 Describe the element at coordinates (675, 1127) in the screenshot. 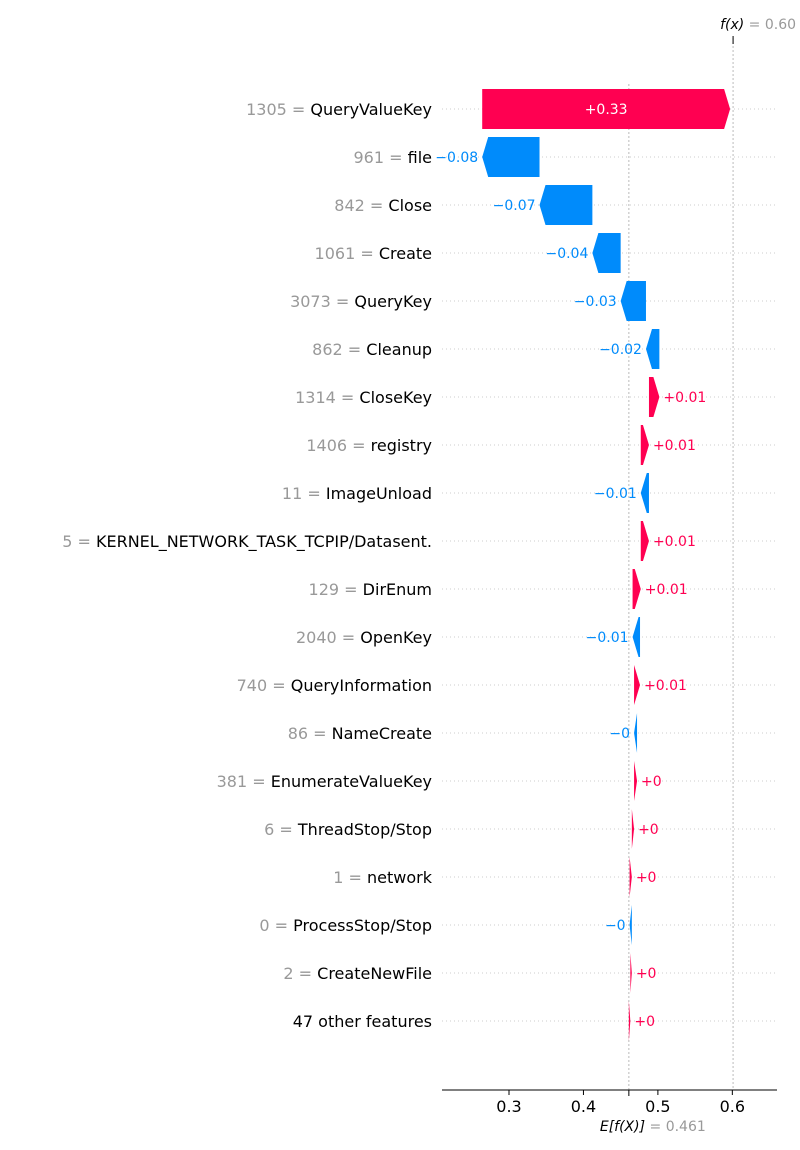

I see `efx-value: = 0.461` at that location.